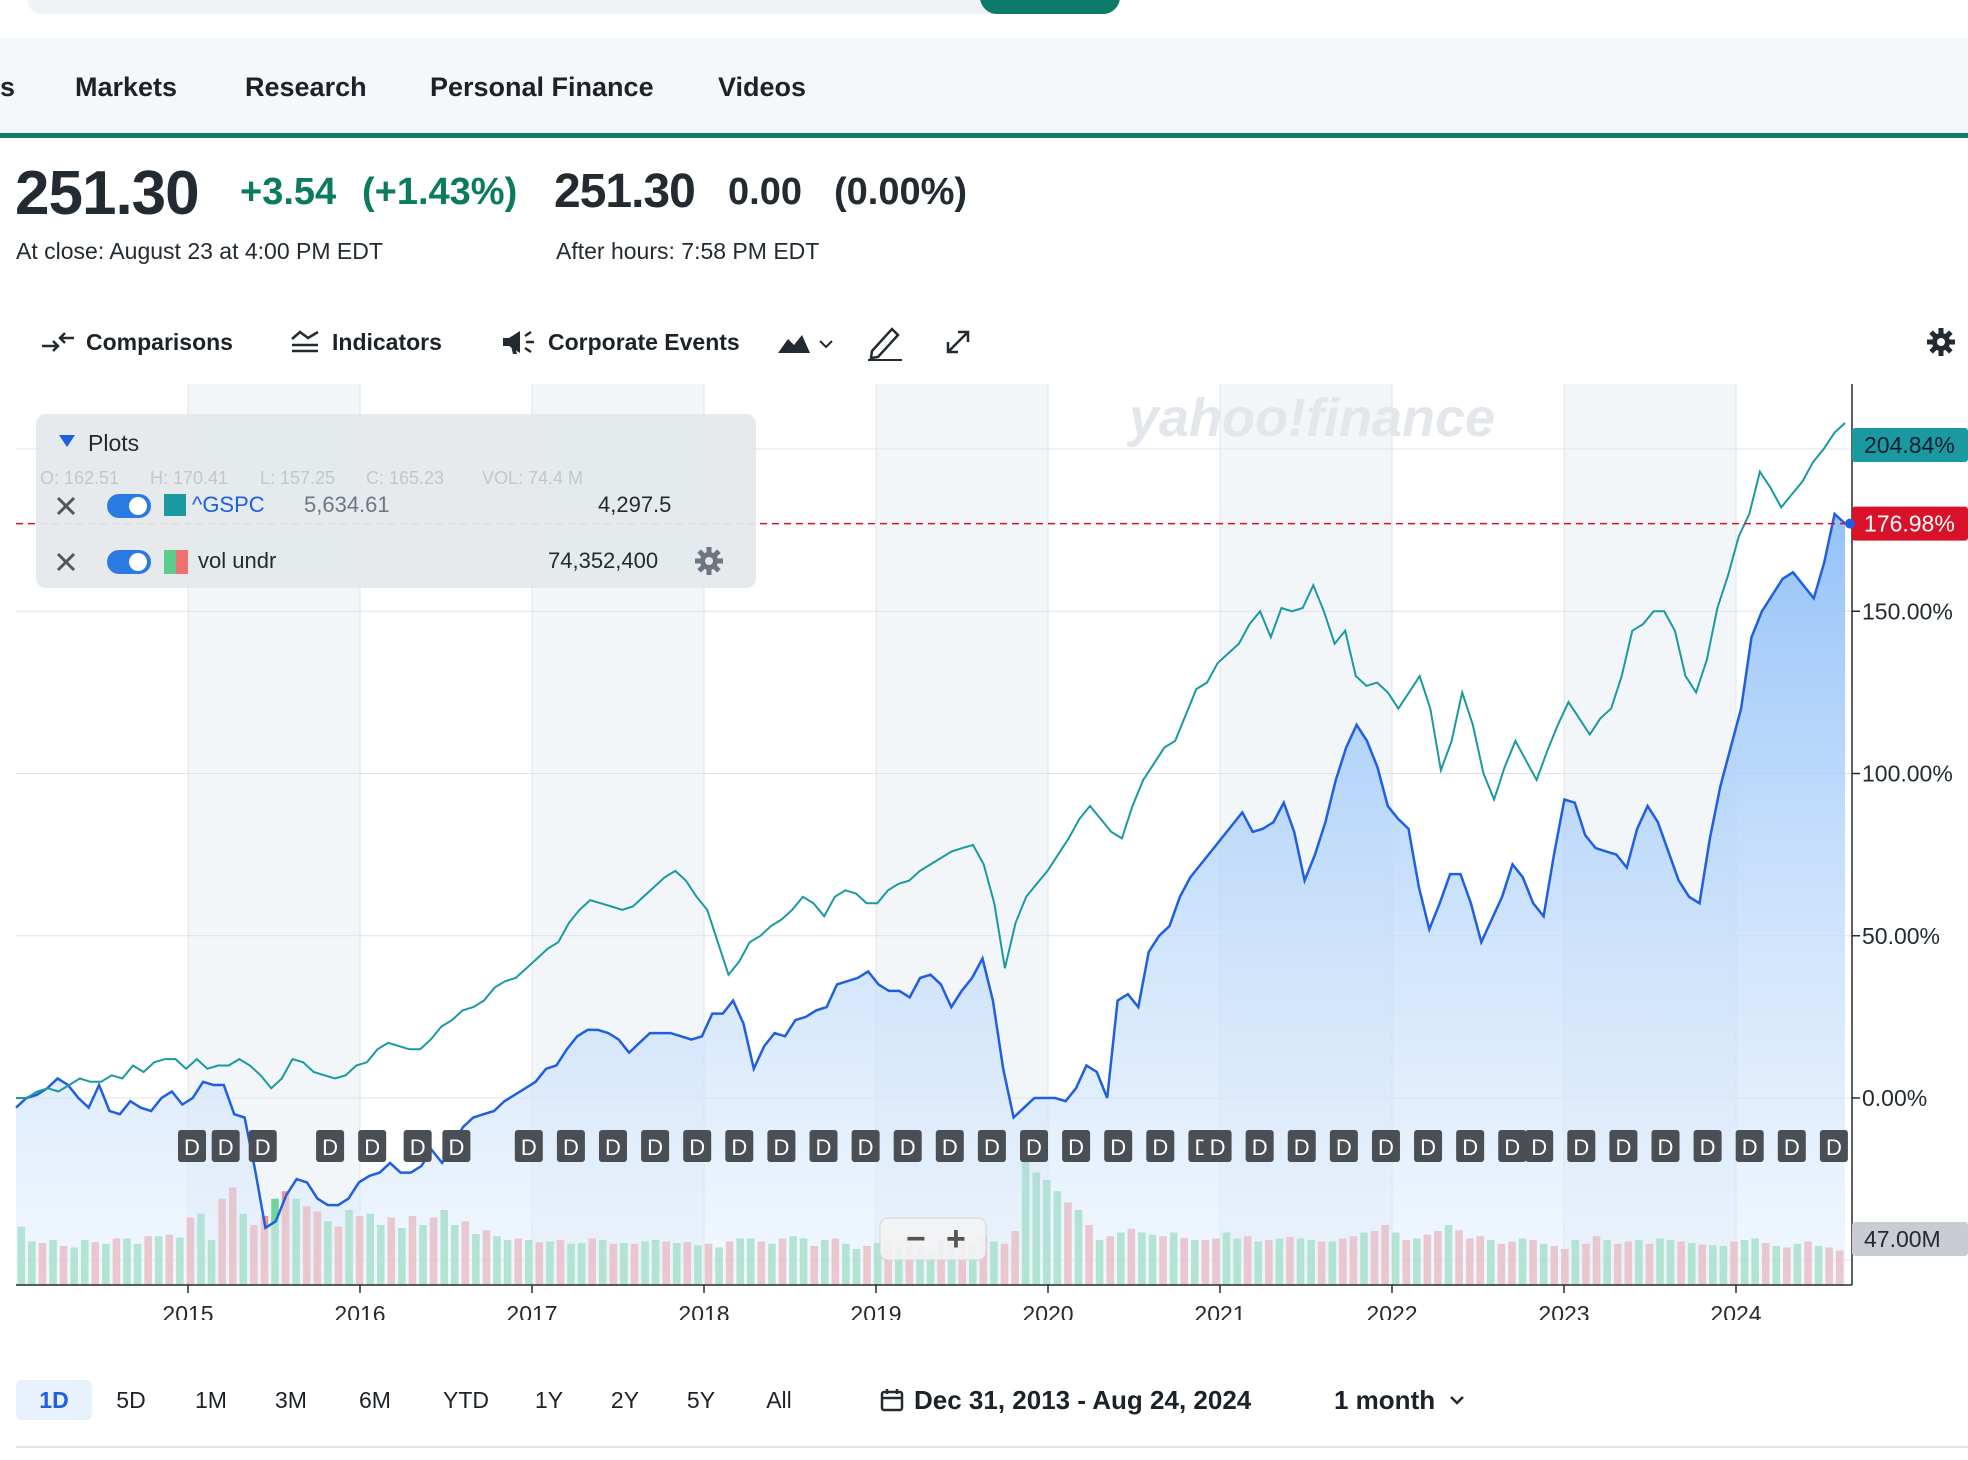  I want to click on range-6m: 6M, so click(375, 1399).